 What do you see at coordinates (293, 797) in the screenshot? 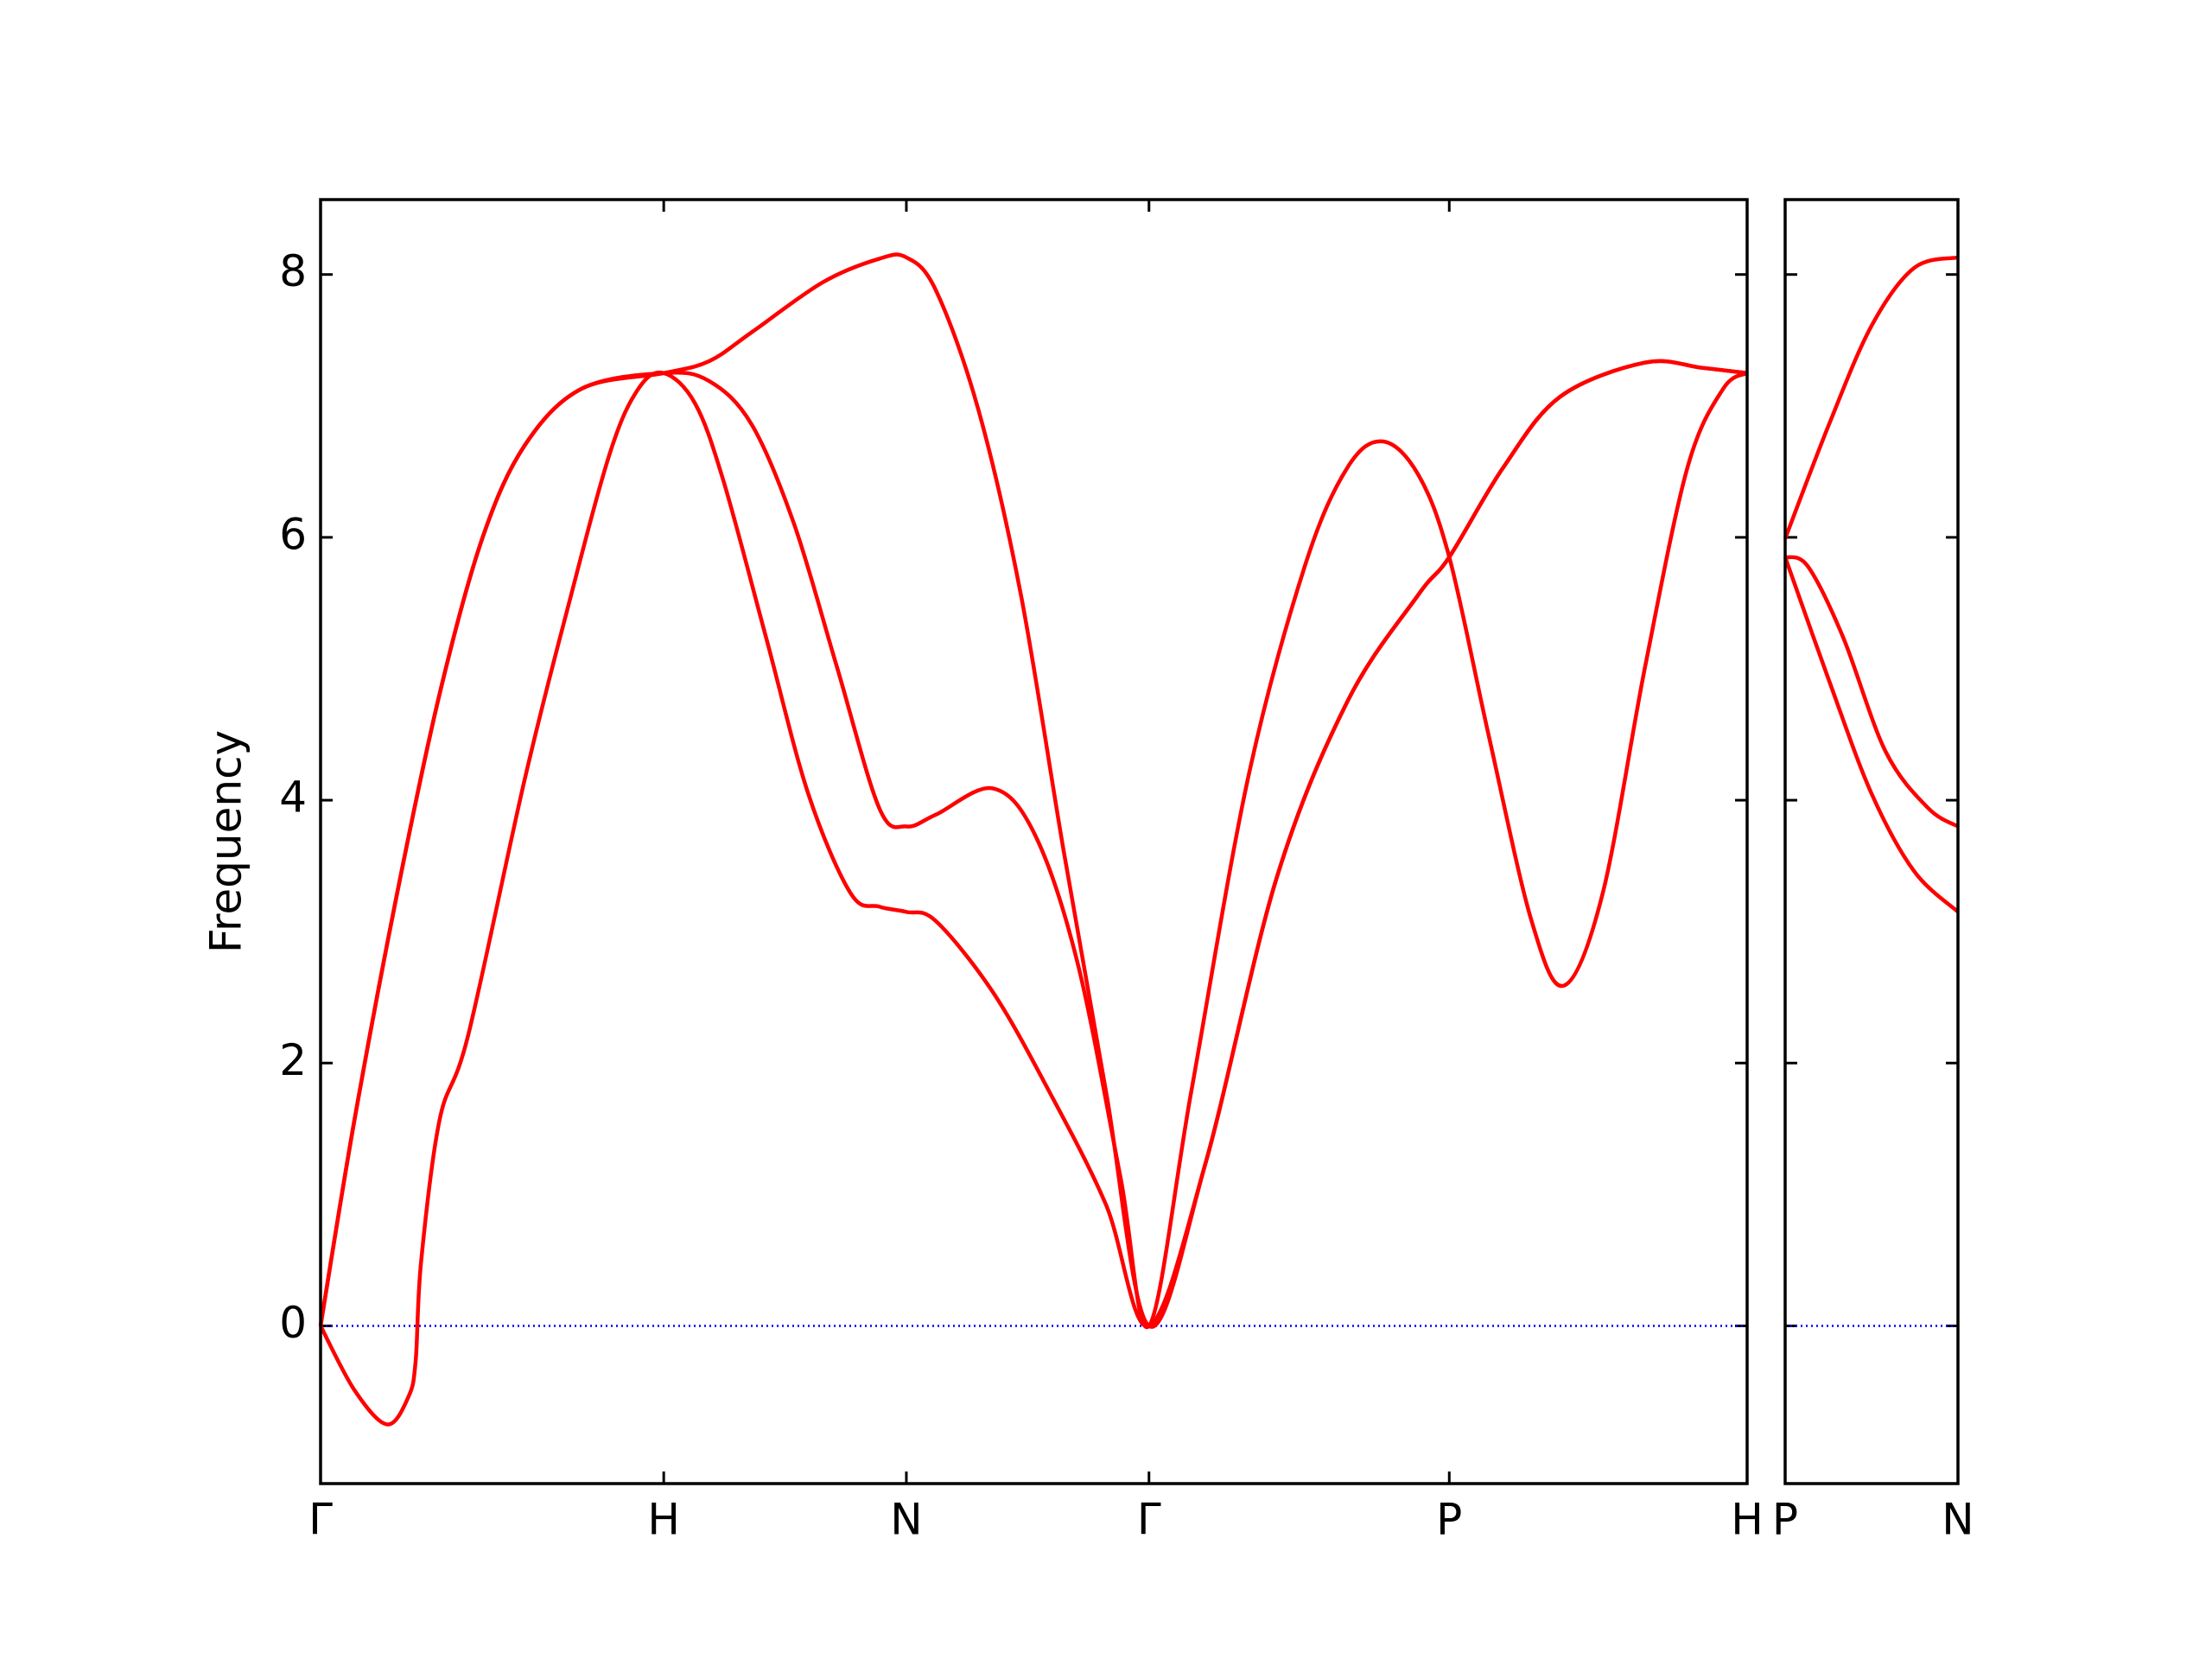
I see `y-tick-label: 4` at bounding box center [293, 797].